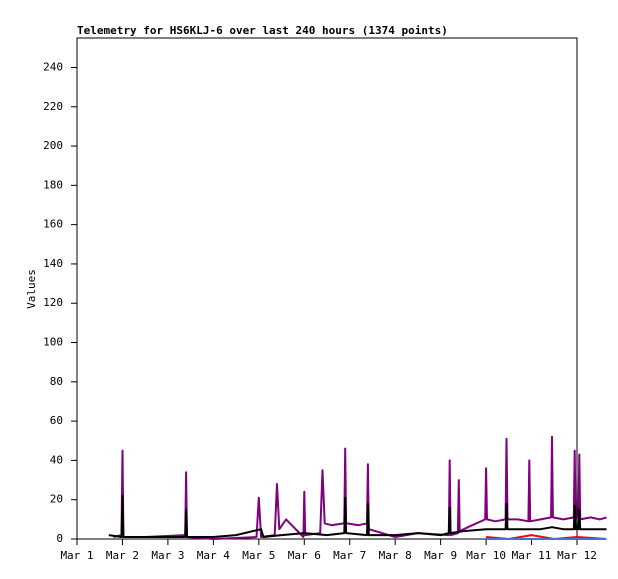 This screenshot has width=618, height=579. What do you see at coordinates (304, 555) in the screenshot?
I see `x-tick-label: Mar 6` at bounding box center [304, 555].